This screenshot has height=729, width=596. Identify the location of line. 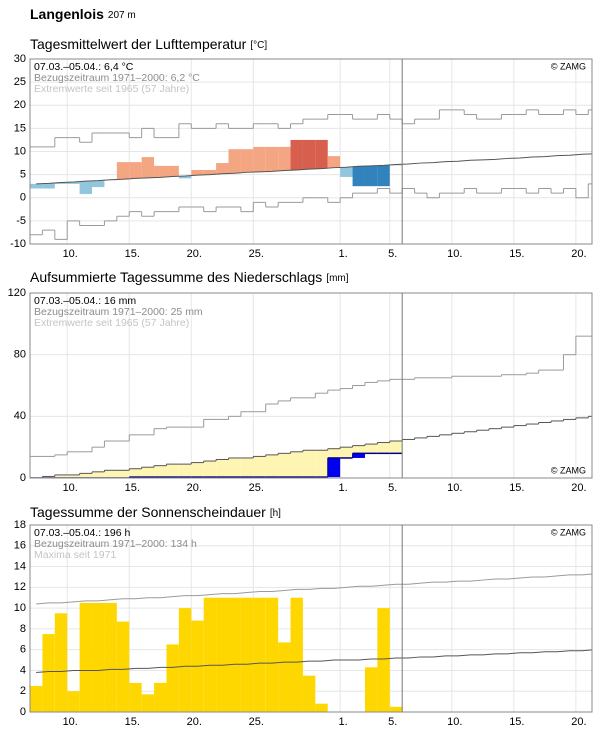
(314, 589).